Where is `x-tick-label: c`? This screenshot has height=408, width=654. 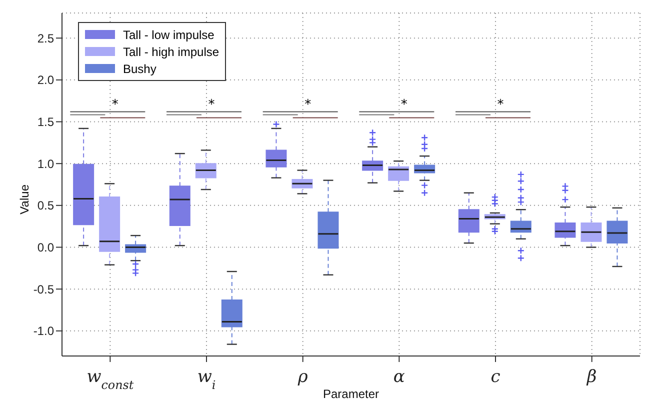 x-tick-label: c is located at coordinates (495, 377).